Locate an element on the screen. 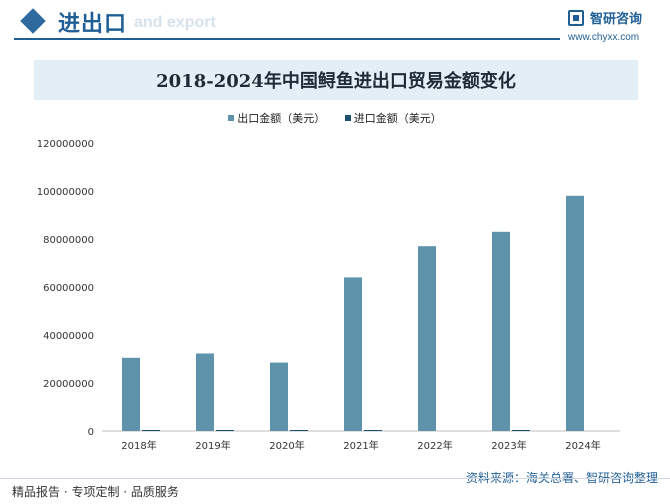 The image size is (670, 504). section-title: 进出口 is located at coordinates (93, 24).